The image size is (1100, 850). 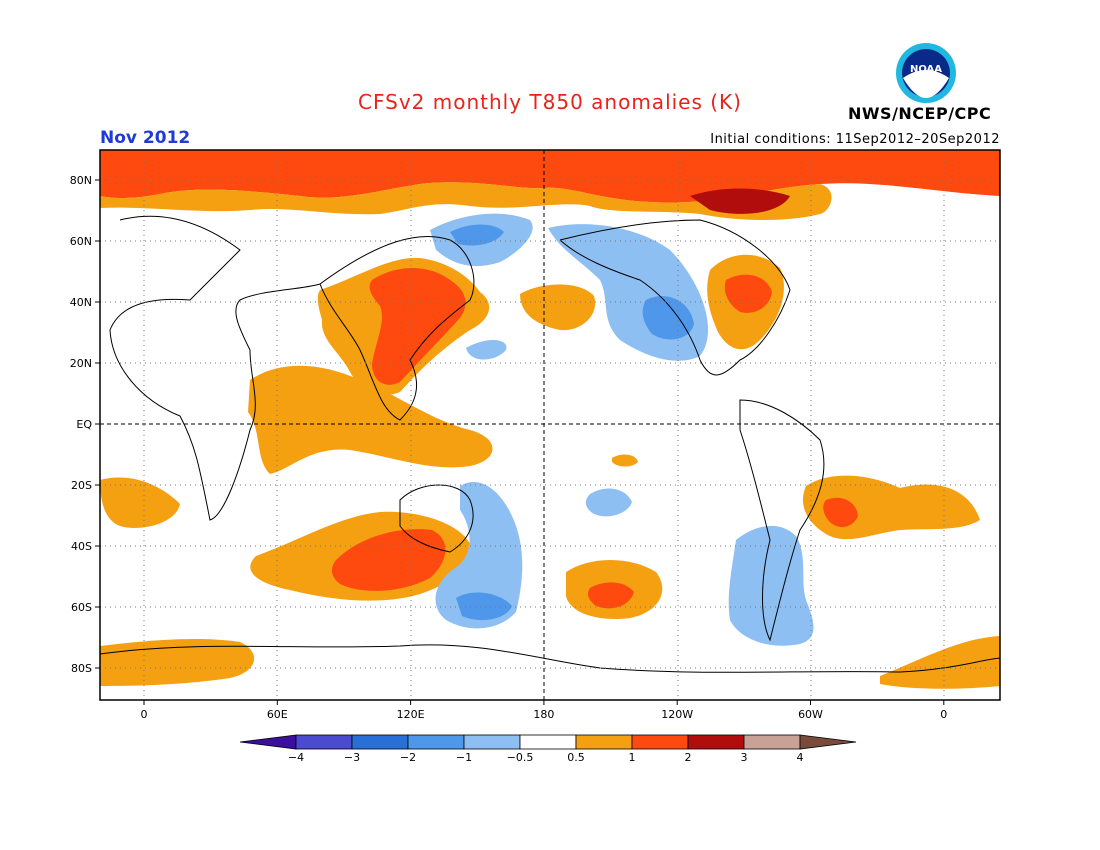 I want to click on lat-tick-label: 80N, so click(x=81, y=180).